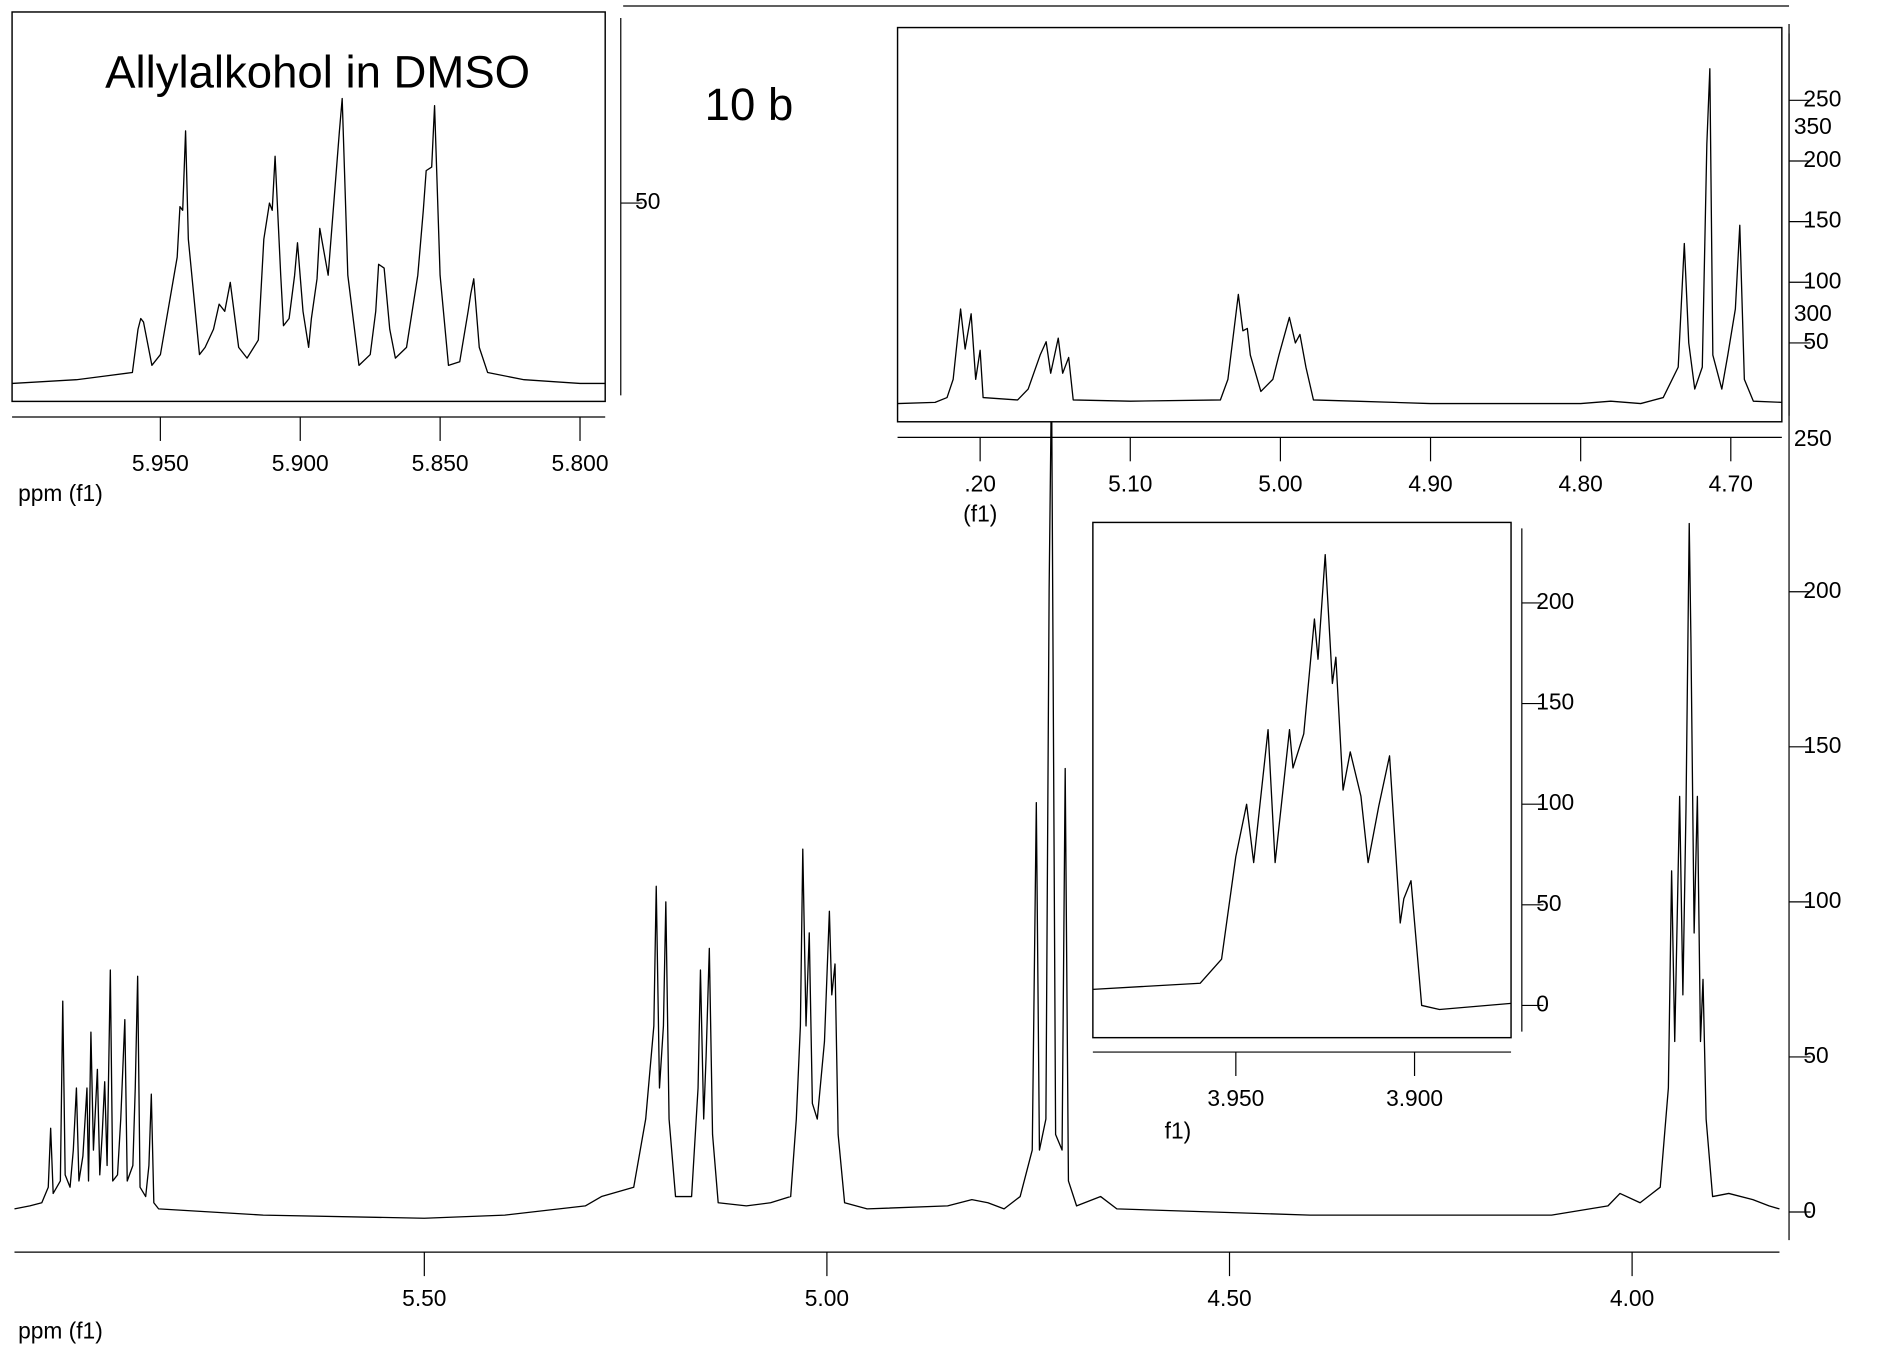 The height and width of the screenshot is (1348, 1879). What do you see at coordinates (1130, 483) in the screenshot?
I see `x-tick-label: 5.10` at bounding box center [1130, 483].